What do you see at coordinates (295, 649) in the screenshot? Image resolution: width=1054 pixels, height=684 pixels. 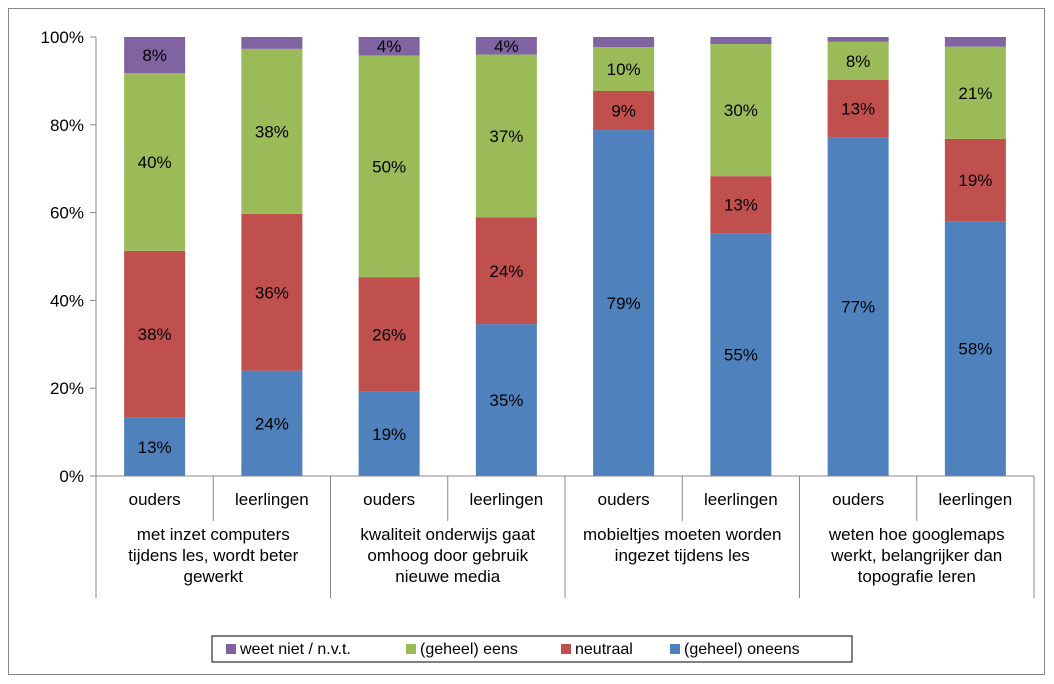 I see `legend-label: weet niet / n.v.t.` at bounding box center [295, 649].